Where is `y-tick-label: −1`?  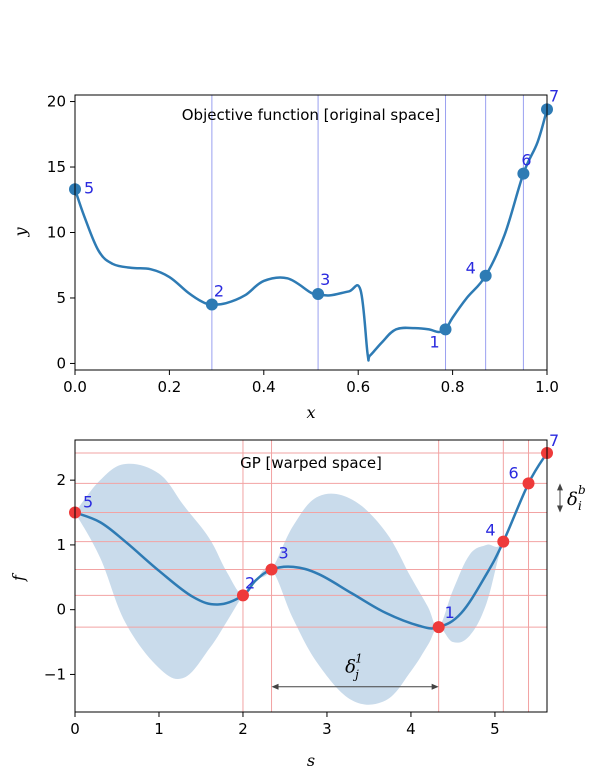 y-tick-label: −1 is located at coordinates (55, 674).